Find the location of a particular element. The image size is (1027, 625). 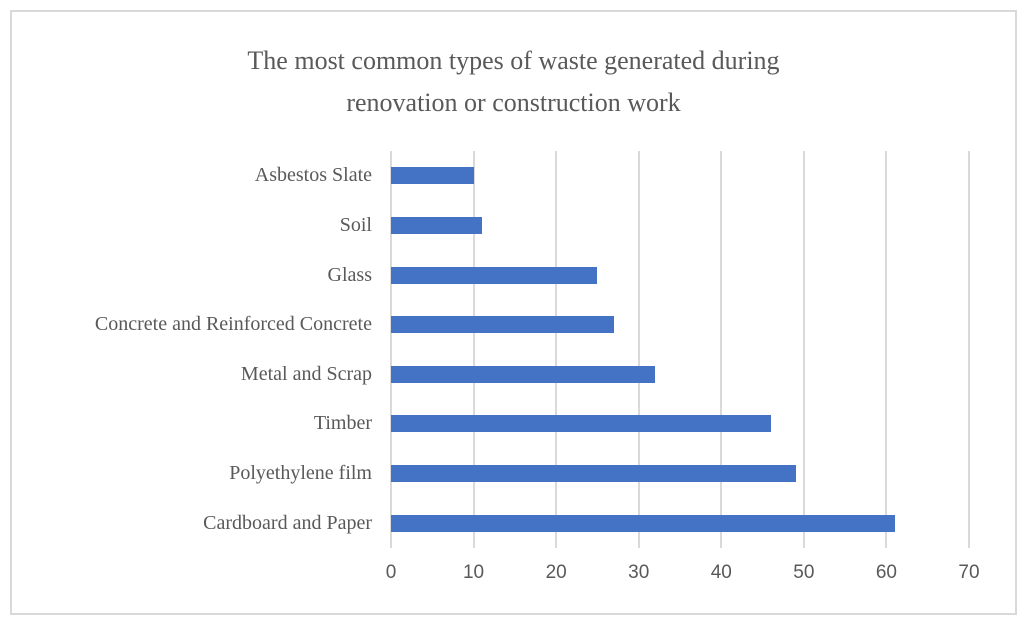

category-label: Metal and Scrap is located at coordinates (306, 373).